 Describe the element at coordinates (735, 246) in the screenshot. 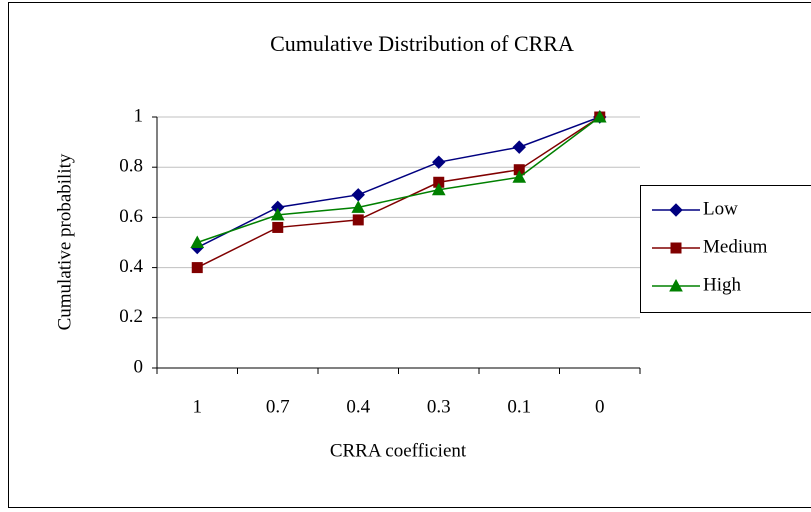

I see `legend-label: Medium` at that location.